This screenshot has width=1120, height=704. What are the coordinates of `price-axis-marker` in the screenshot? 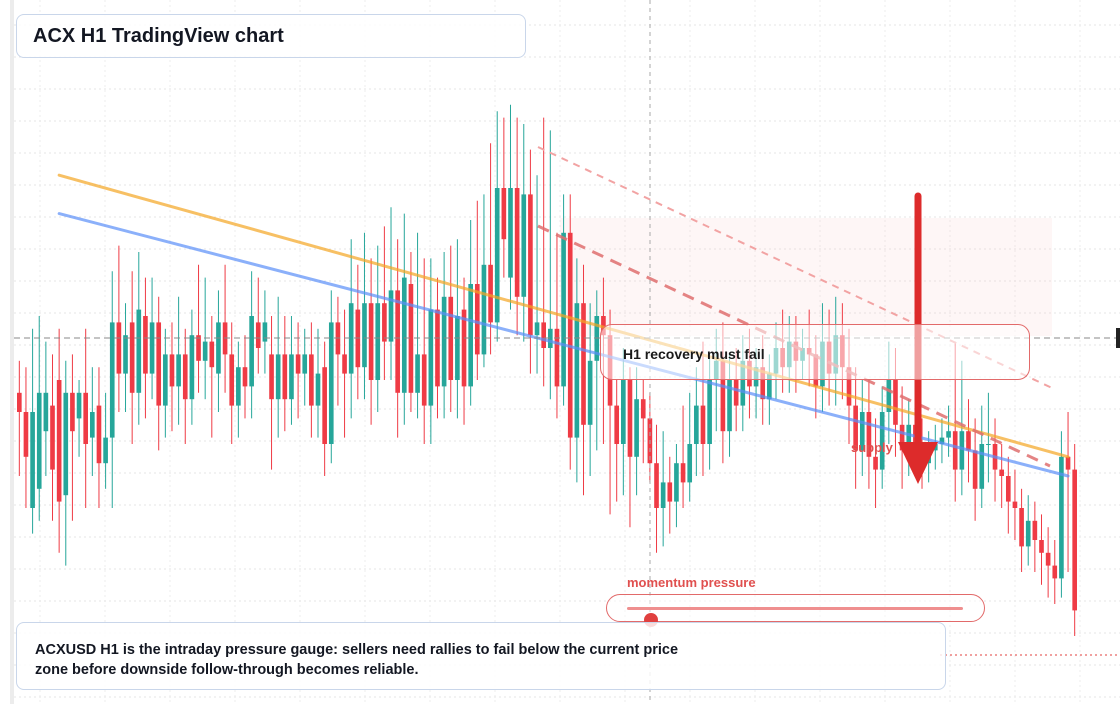 It's located at (1118, 338).